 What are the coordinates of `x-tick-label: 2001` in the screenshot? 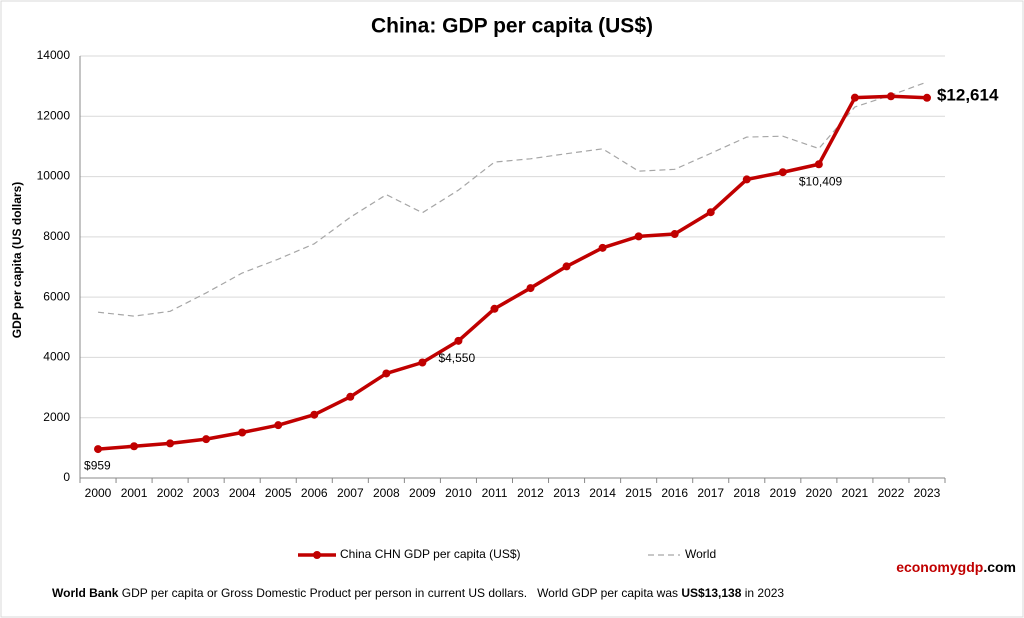 It's located at (134, 493).